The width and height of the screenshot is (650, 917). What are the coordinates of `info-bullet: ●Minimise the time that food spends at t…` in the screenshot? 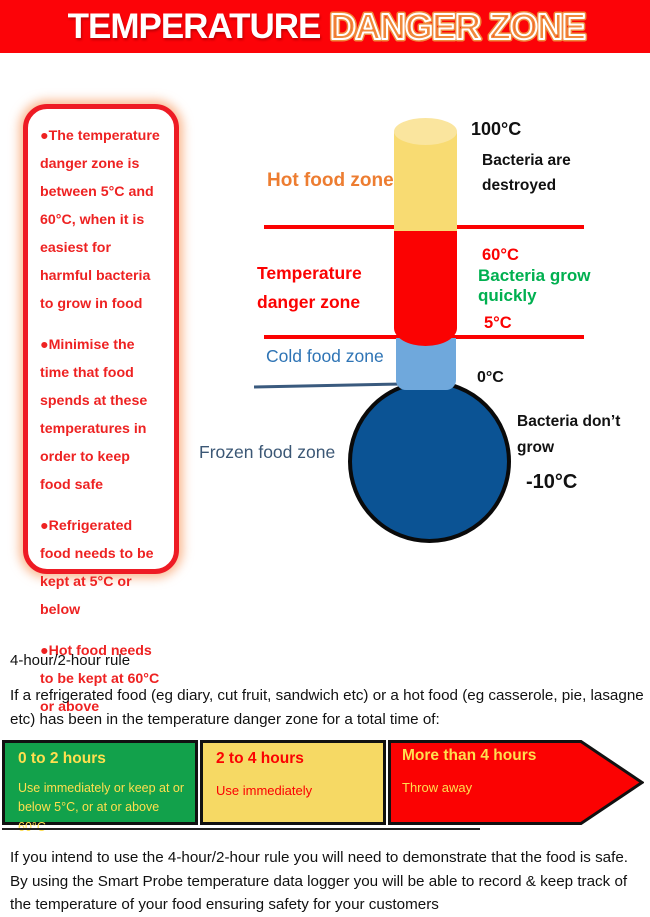 It's located at (94, 415).